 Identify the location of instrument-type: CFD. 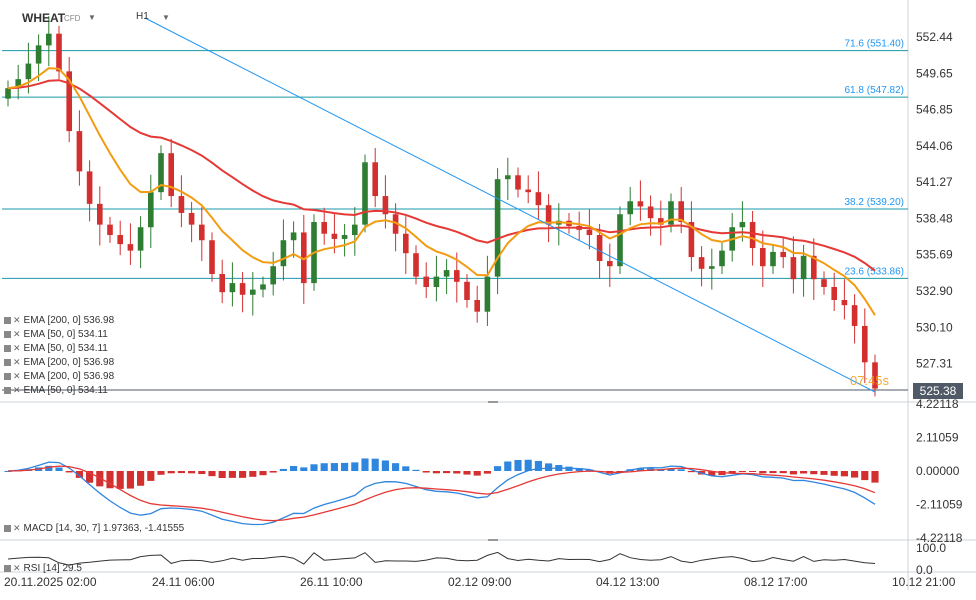
(72, 18).